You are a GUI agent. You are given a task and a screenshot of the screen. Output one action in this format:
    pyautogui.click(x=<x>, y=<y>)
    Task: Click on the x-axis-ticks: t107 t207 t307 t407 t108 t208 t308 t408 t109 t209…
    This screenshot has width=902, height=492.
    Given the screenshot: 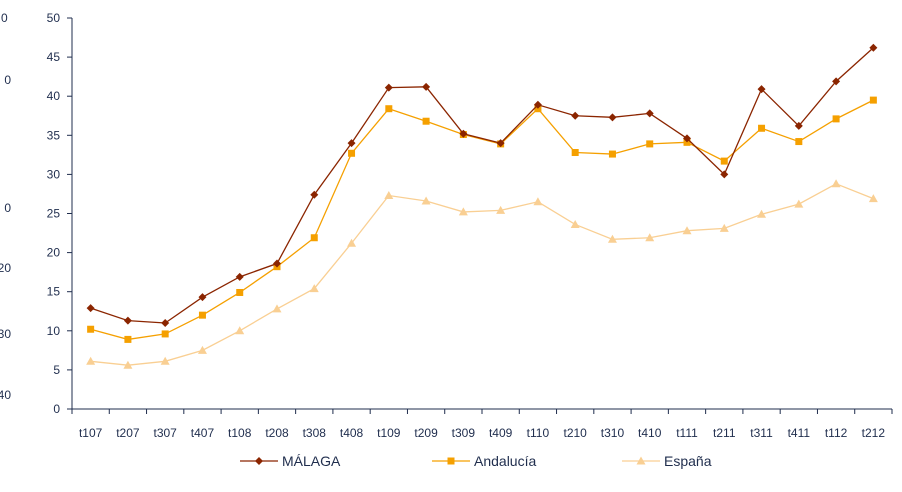 What is the action you would take?
    pyautogui.click(x=482, y=424)
    